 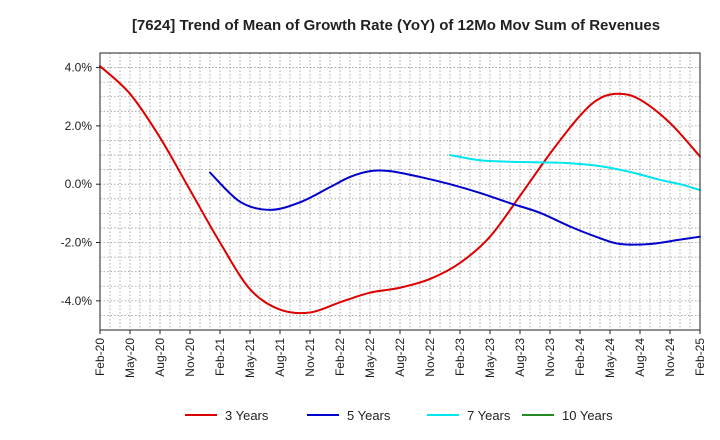 What do you see at coordinates (610, 358) in the screenshot?
I see `x-tick-label: May-24` at bounding box center [610, 358].